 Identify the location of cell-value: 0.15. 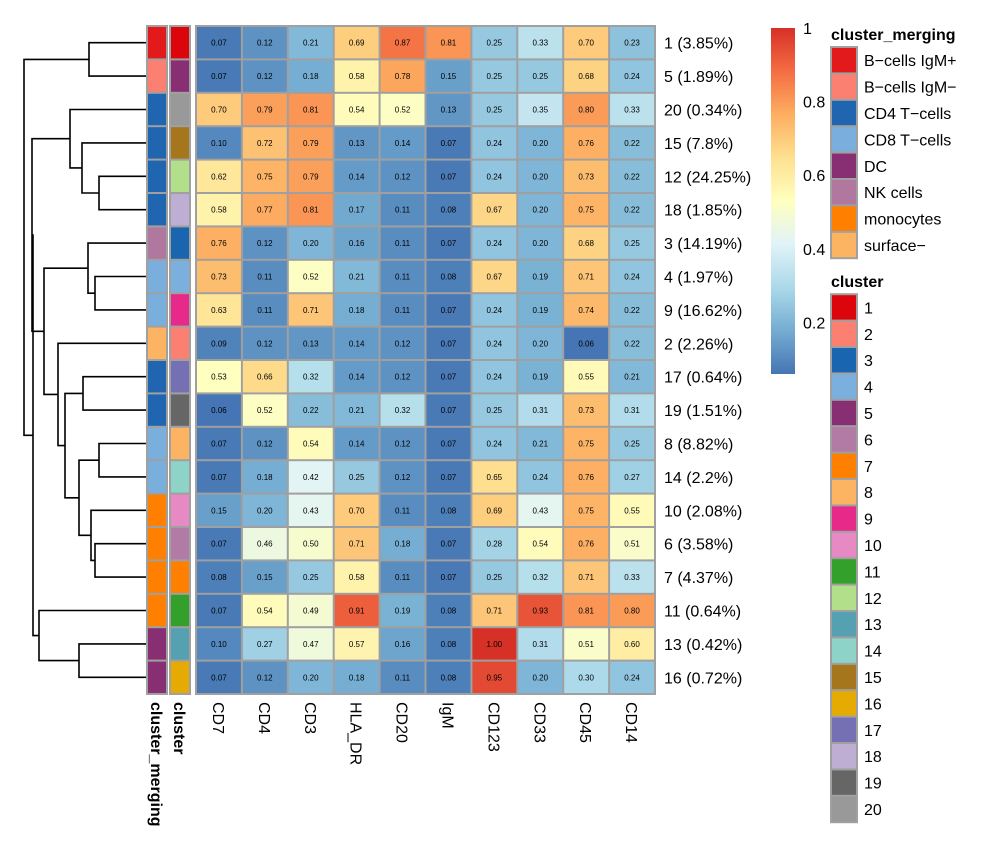
(265, 577).